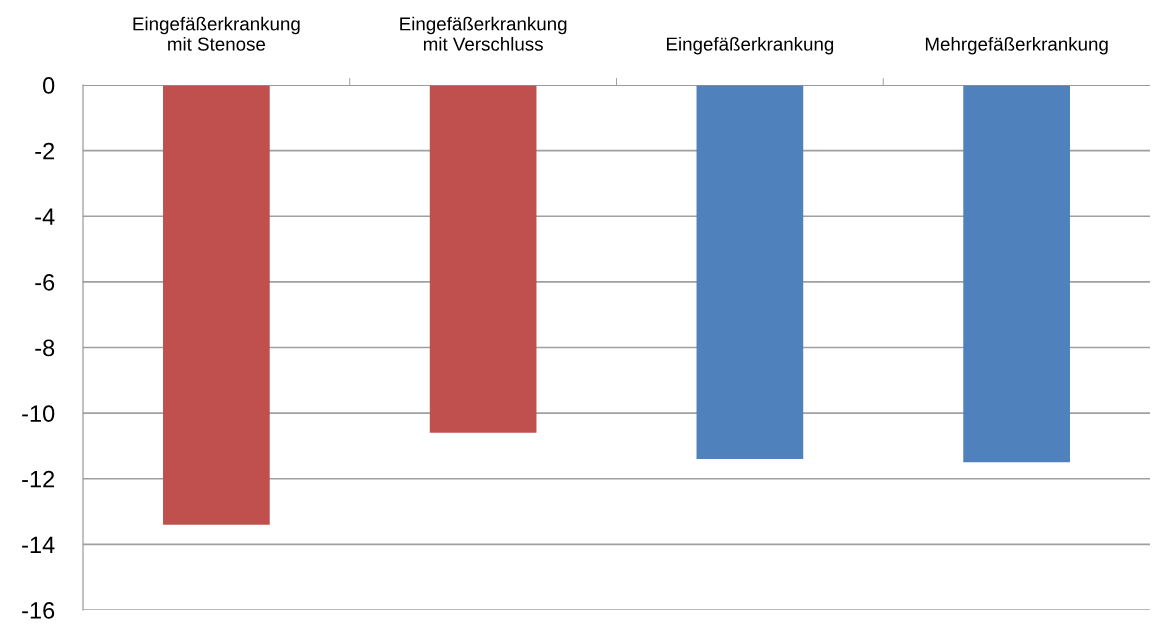 This screenshot has width=1161, height=626. I want to click on y-tick-label: -6, so click(45, 282).